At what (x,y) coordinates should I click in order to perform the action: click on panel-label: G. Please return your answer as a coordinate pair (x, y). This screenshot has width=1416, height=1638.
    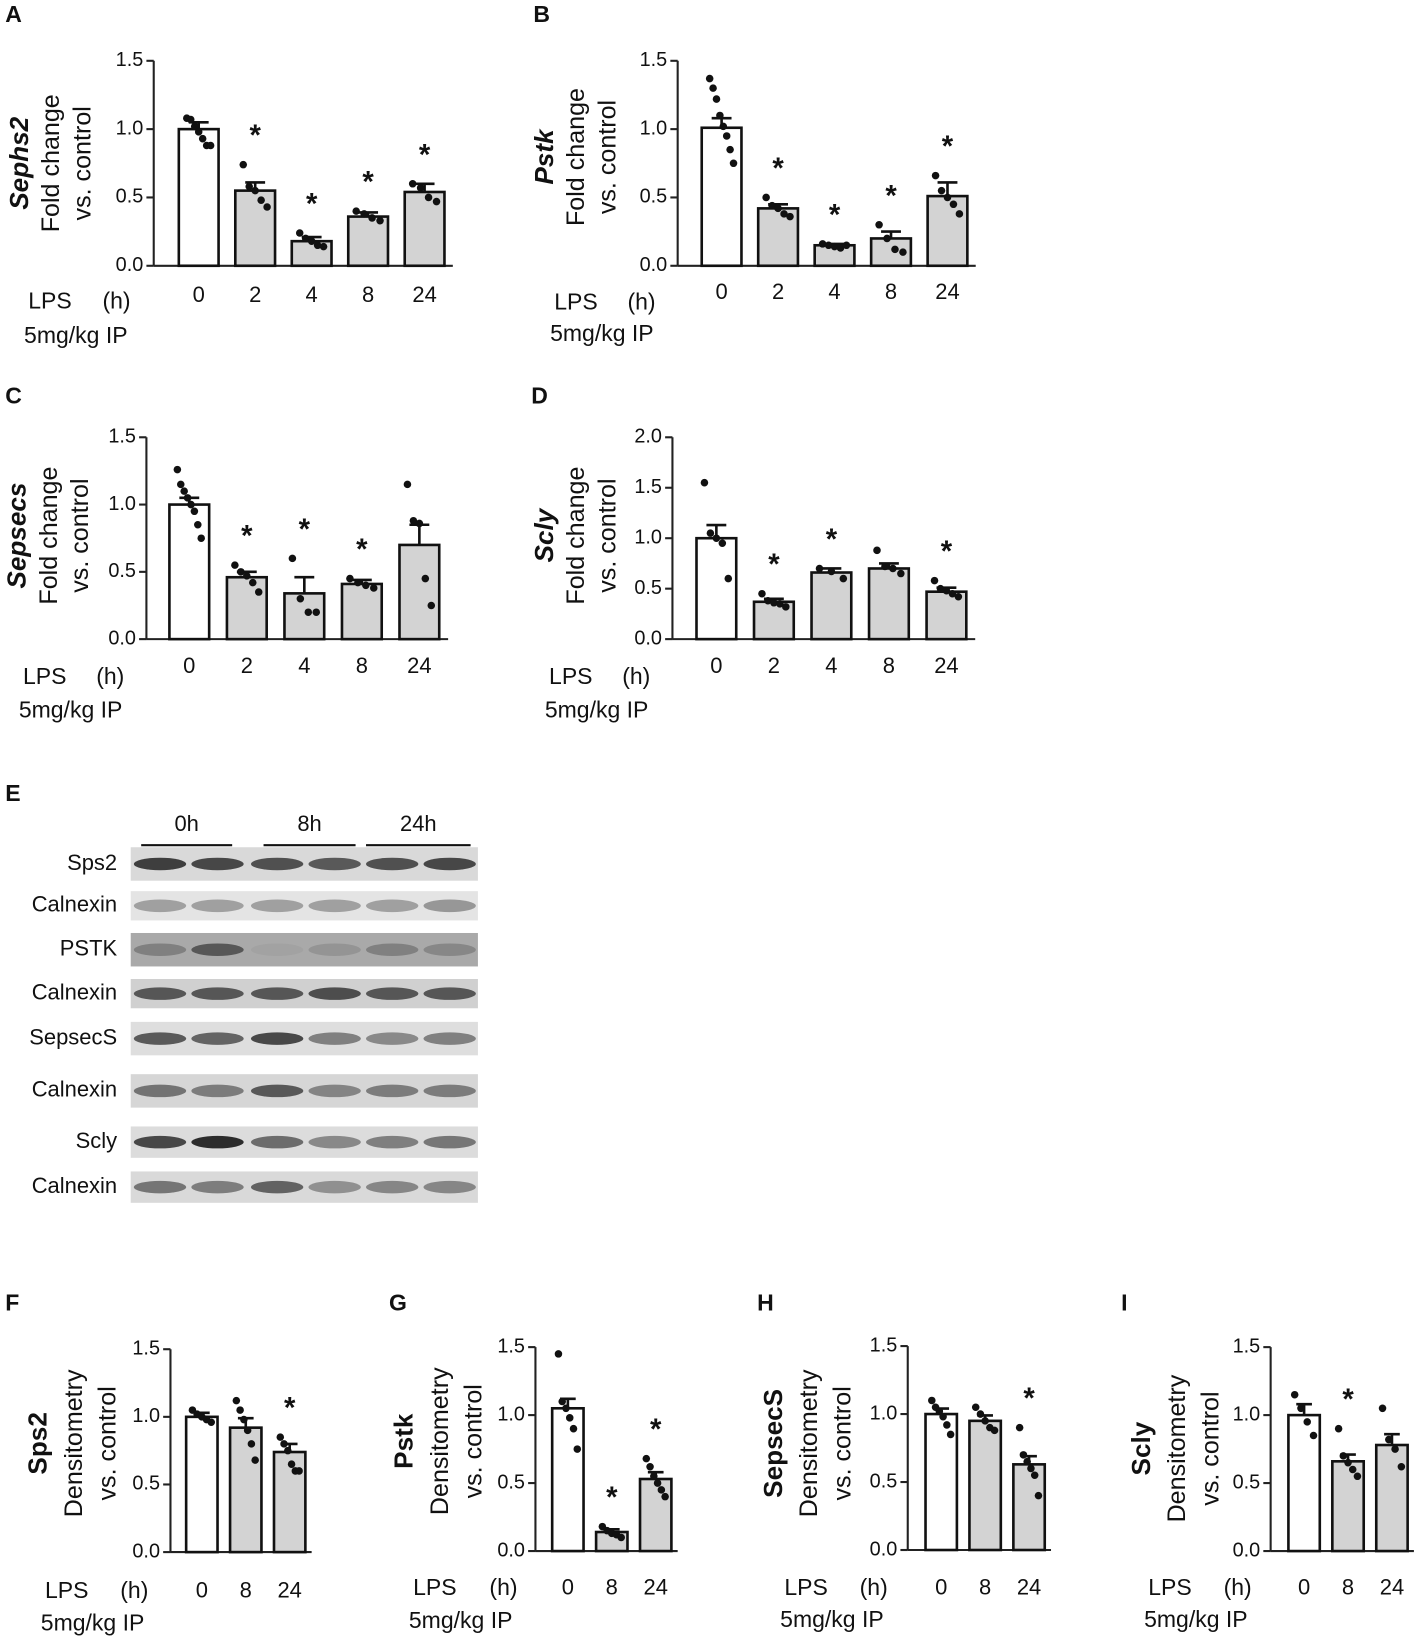
    Looking at the image, I should click on (398, 1302).